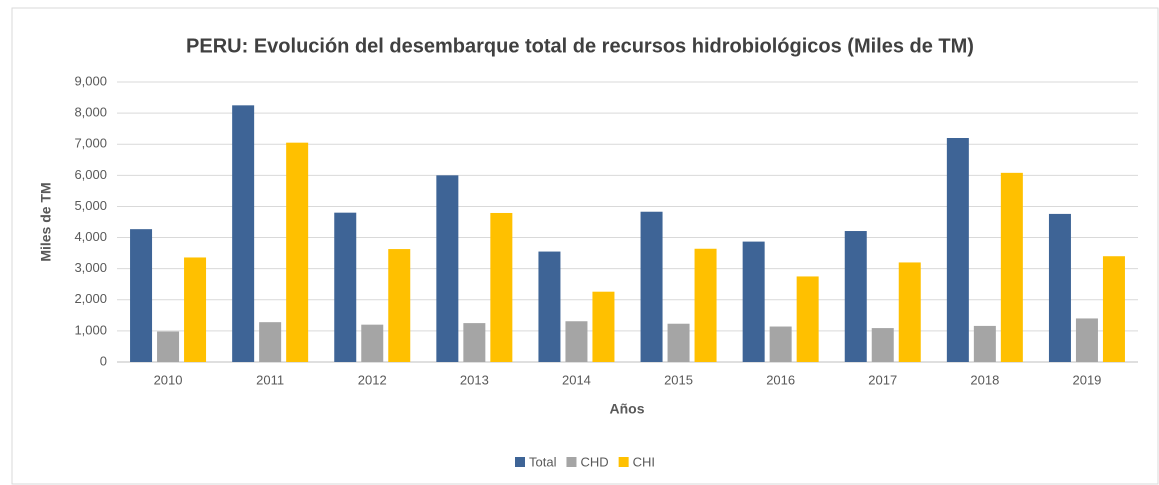 The height and width of the screenshot is (485, 1159). I want to click on legend-label: Total, so click(543, 461).